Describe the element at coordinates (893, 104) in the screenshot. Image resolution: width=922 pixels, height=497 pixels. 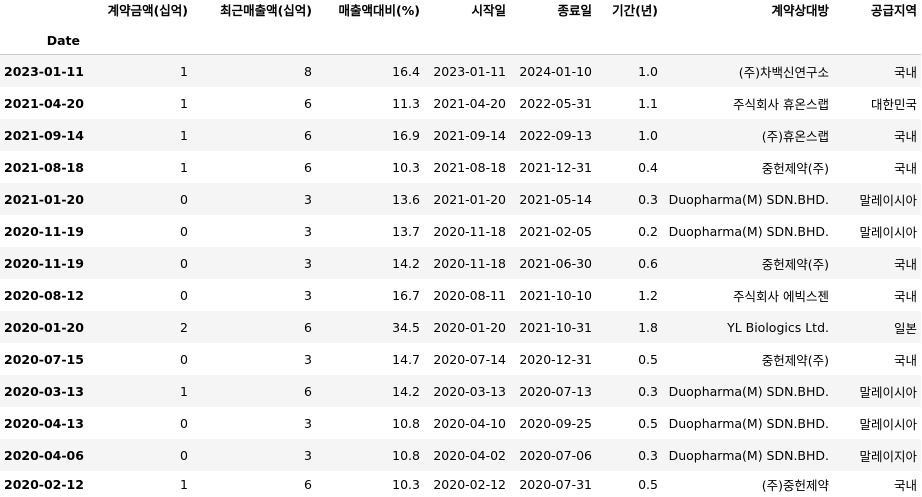
I see `table-cell: 대한민국` at that location.